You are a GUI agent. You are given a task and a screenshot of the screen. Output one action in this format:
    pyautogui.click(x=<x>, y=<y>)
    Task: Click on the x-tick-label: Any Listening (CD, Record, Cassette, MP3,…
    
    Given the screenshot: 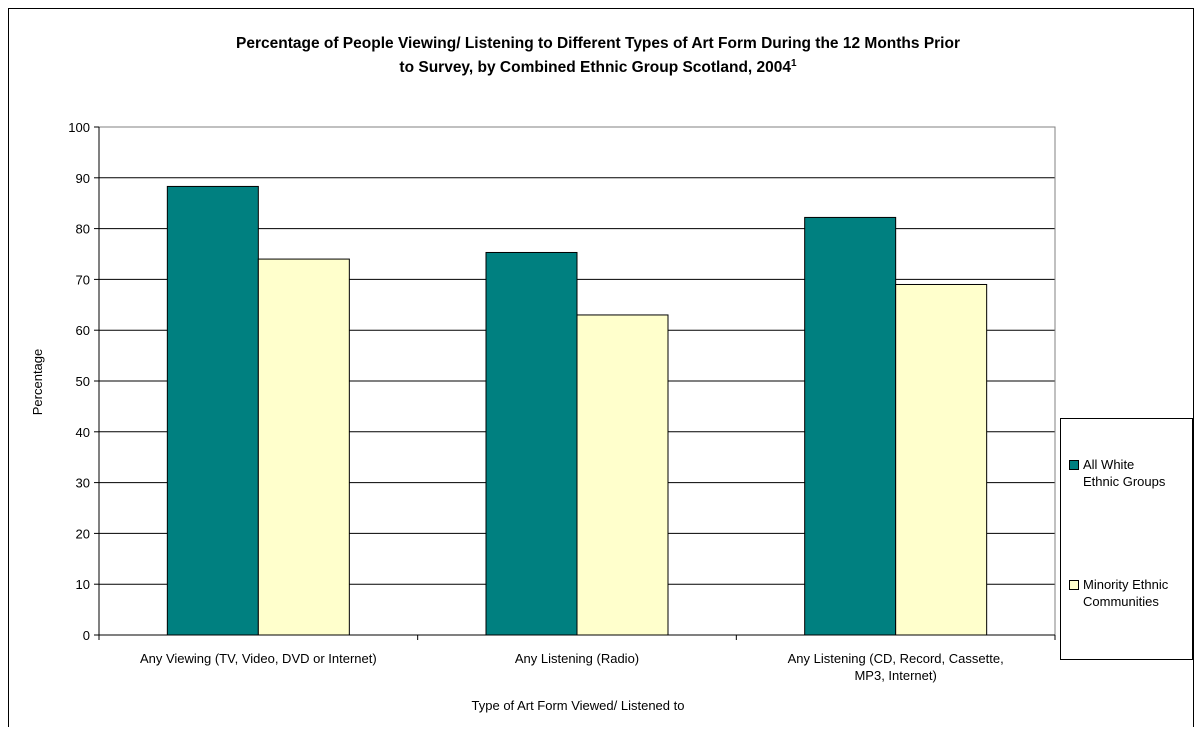 What is the action you would take?
    pyautogui.click(x=896, y=667)
    